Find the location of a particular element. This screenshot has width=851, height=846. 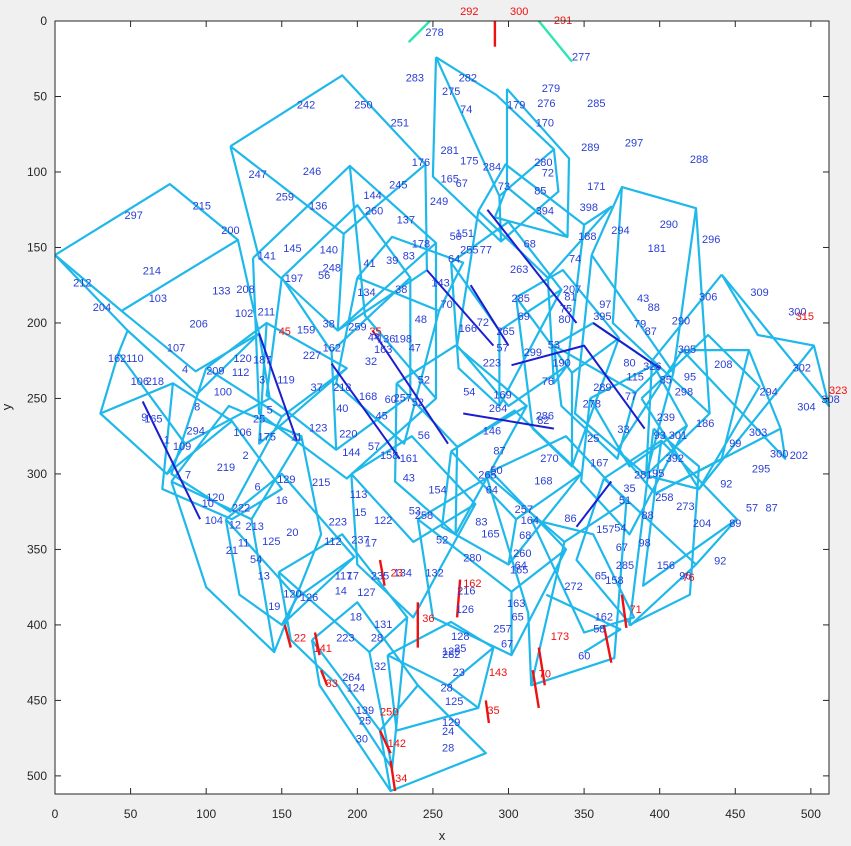

node-label: 284 is located at coordinates (492, 168).